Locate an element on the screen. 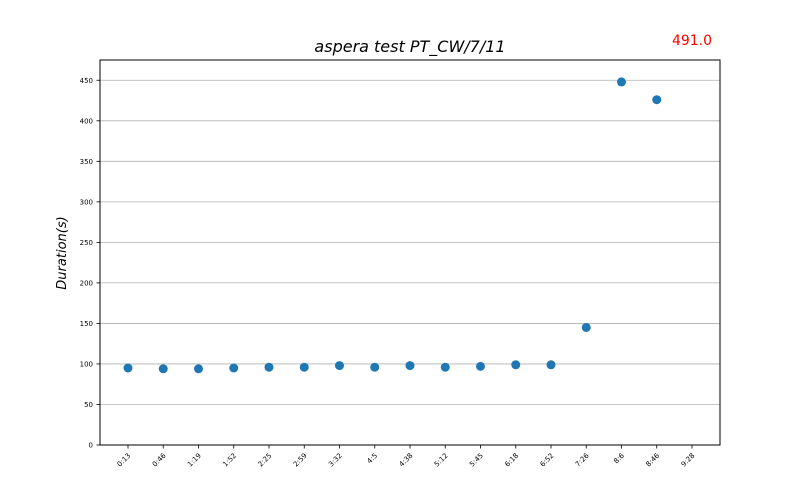  y-tick-label: 250 is located at coordinates (86, 243).